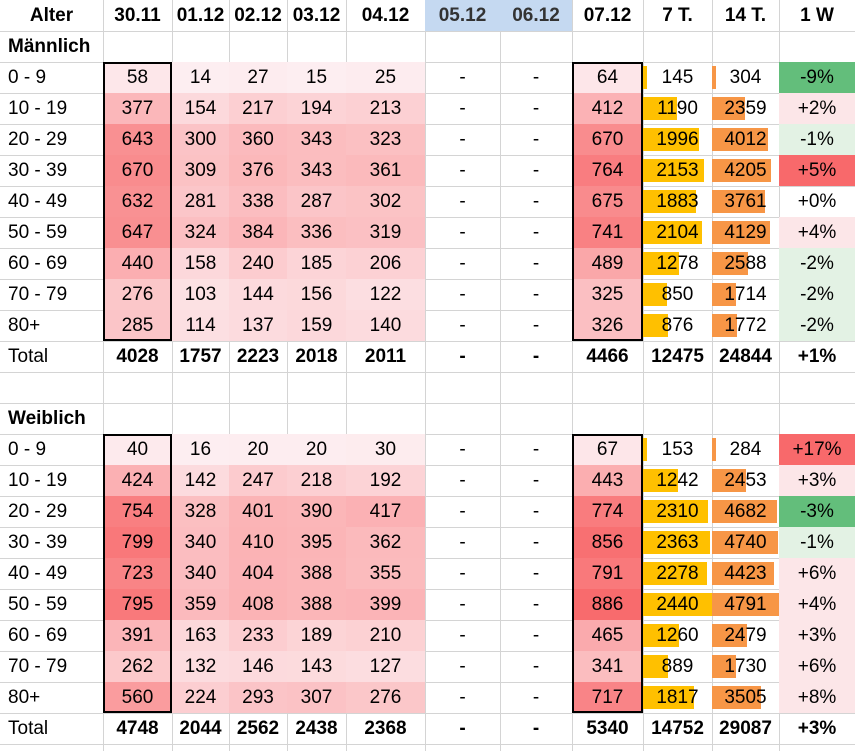 This screenshot has height=751, width=855. Describe the element at coordinates (24, 325) in the screenshot. I see `age-group-label-value: 80+` at that location.